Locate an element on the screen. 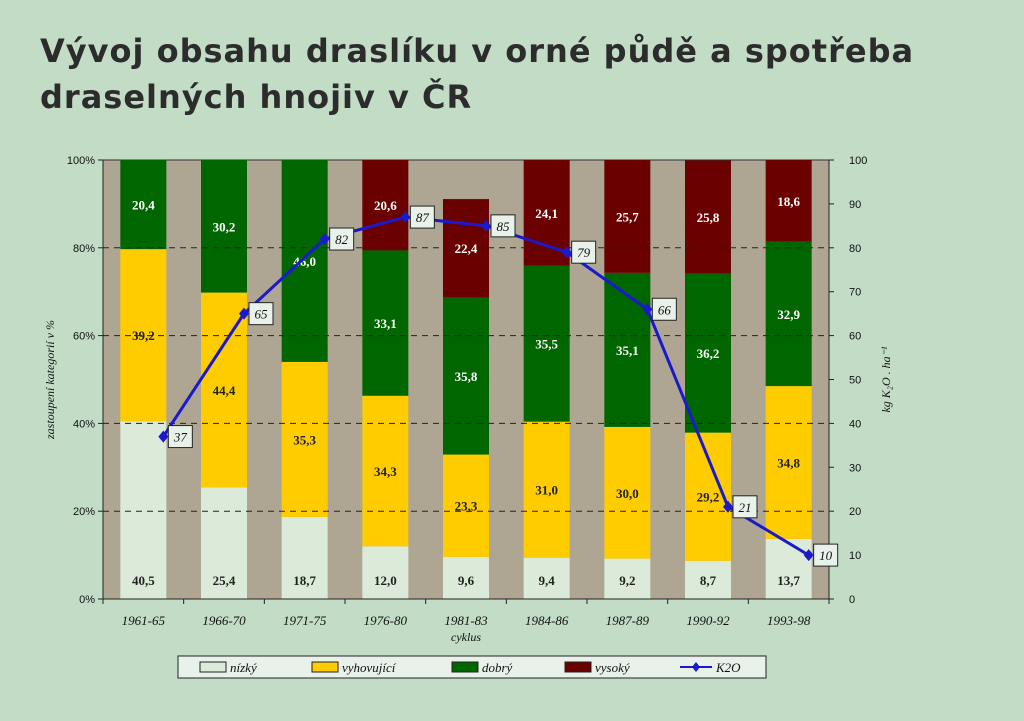 This screenshot has width=1024, height=721. k2o-value-label: 10 is located at coordinates (826, 555).